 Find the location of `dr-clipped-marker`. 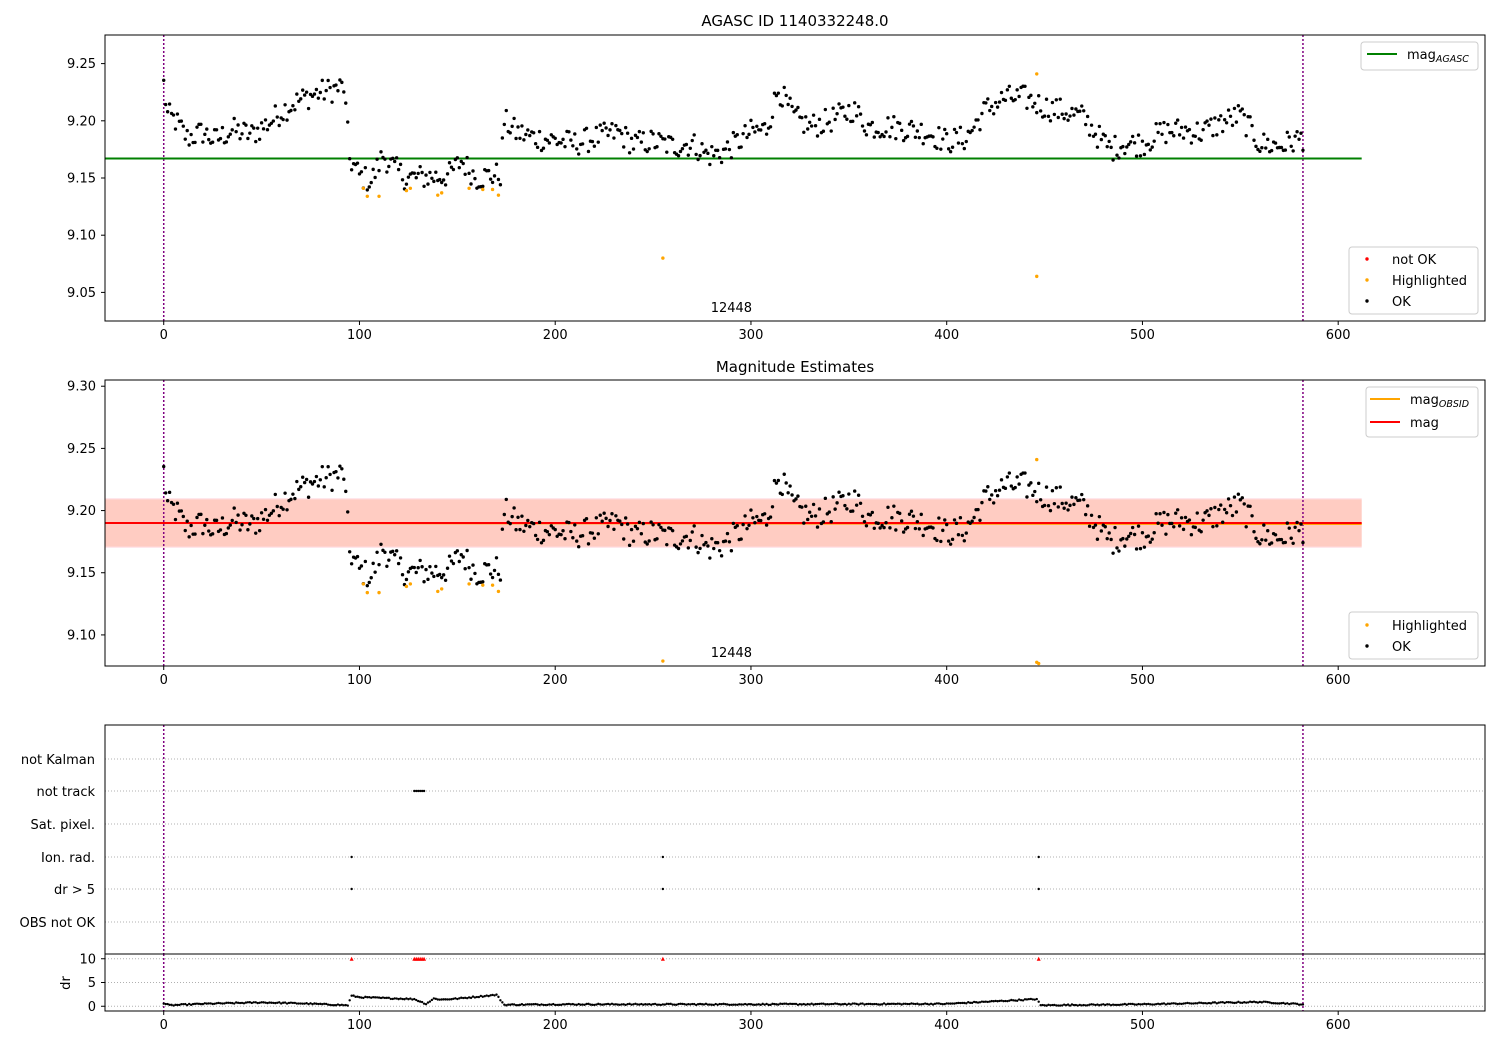

dr-clipped-marker is located at coordinates (351, 958).